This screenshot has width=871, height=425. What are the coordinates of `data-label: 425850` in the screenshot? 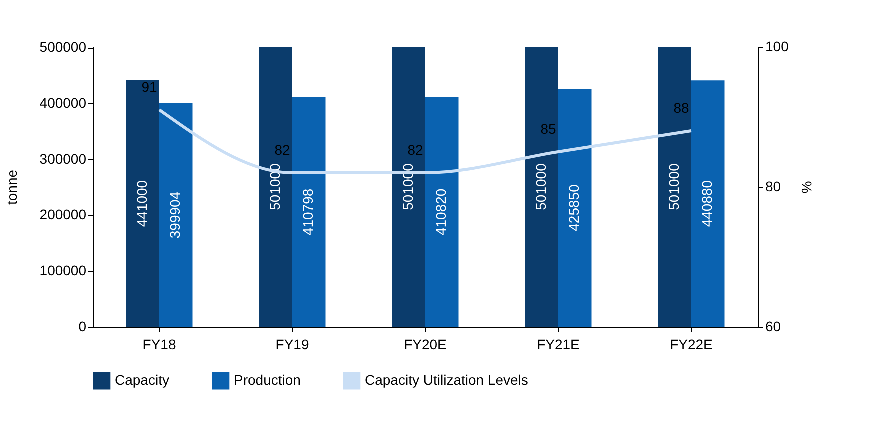 It's located at (574, 208).